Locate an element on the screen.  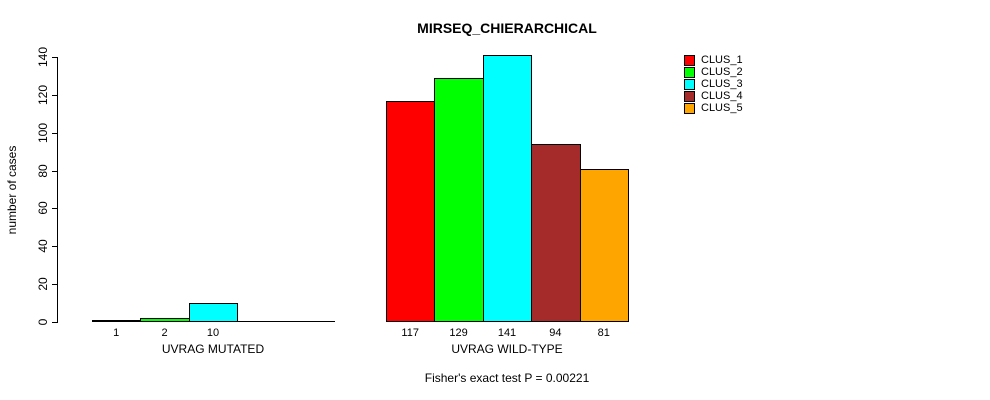
bar-clus_4-group2 is located at coordinates (556, 233).